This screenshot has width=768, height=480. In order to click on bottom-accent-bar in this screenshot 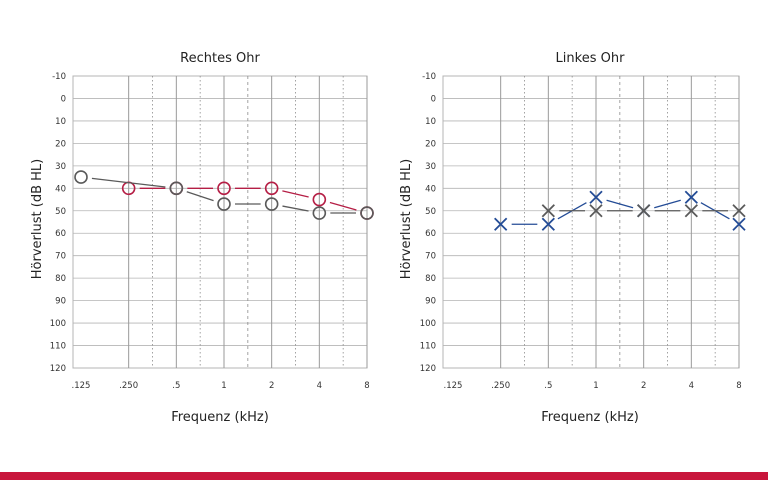, I will do `click(384, 476)`.